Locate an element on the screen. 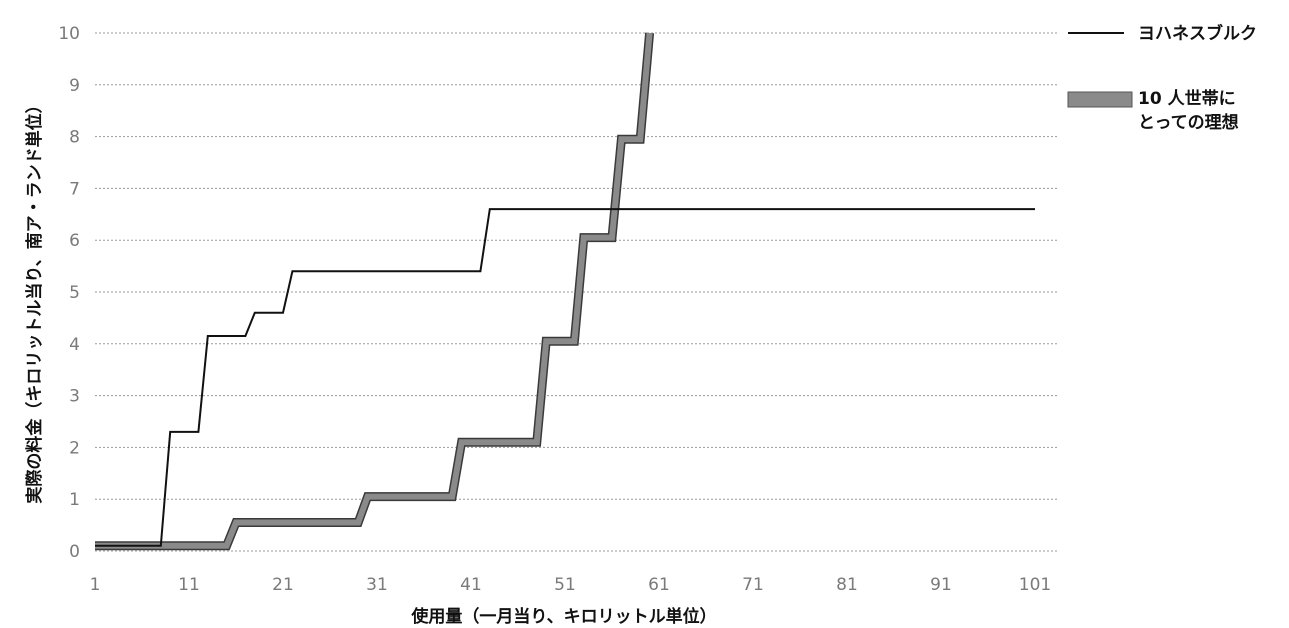 This screenshot has height=628, width=1289. y-tick-label: 8 is located at coordinates (74, 138).